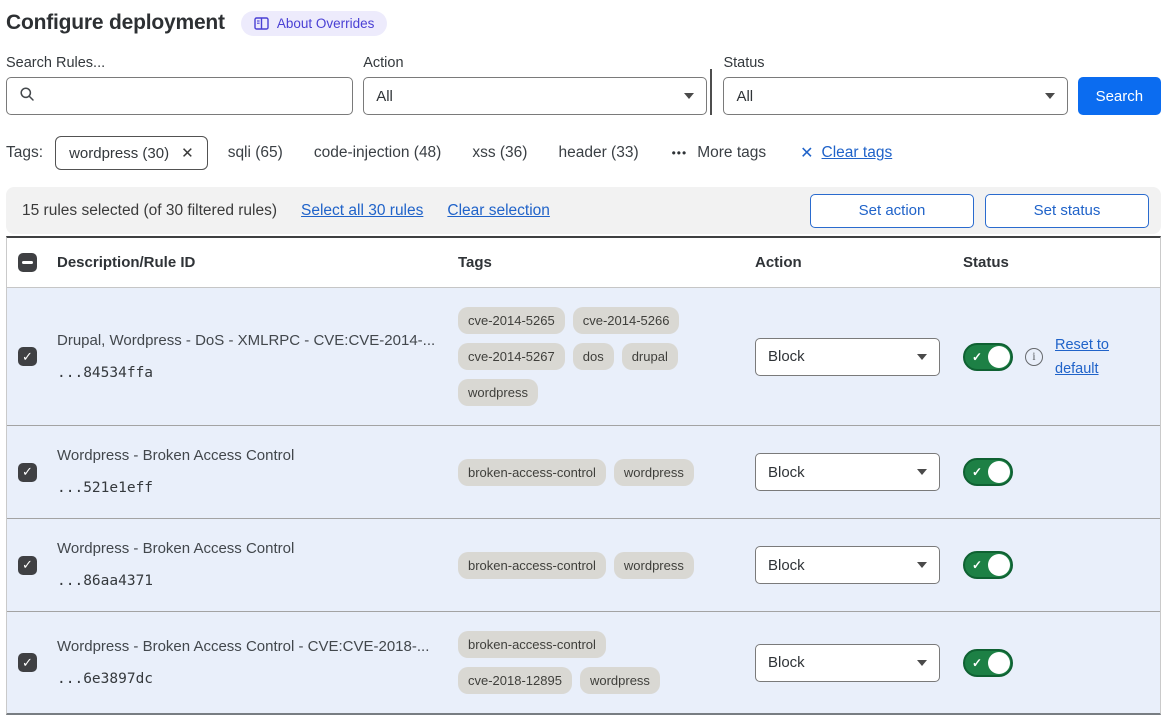 The width and height of the screenshot is (1167, 718). I want to click on selection-summary: 15 rules selected (of 30 filtered rules), so click(150, 210).